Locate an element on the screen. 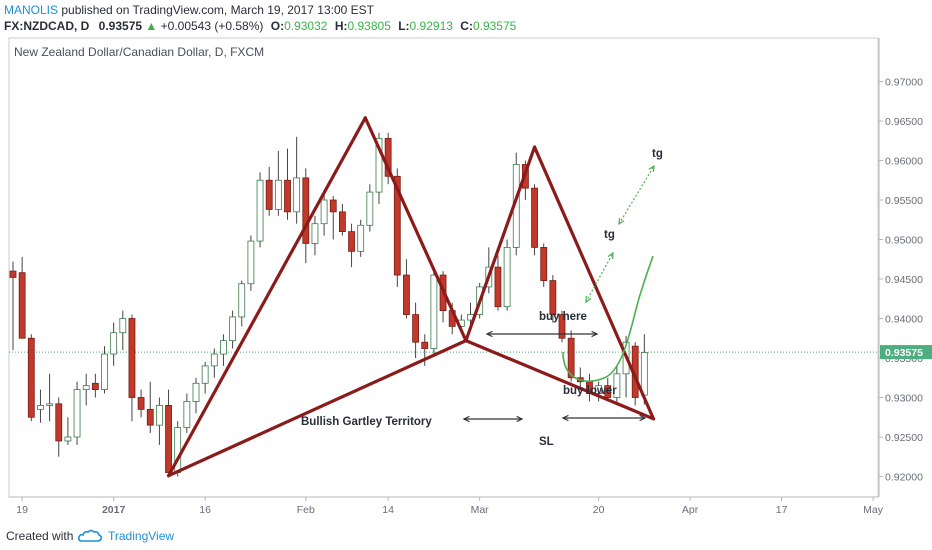 This screenshot has height=550, width=932. buy-here-arrow is located at coordinates (542, 334).